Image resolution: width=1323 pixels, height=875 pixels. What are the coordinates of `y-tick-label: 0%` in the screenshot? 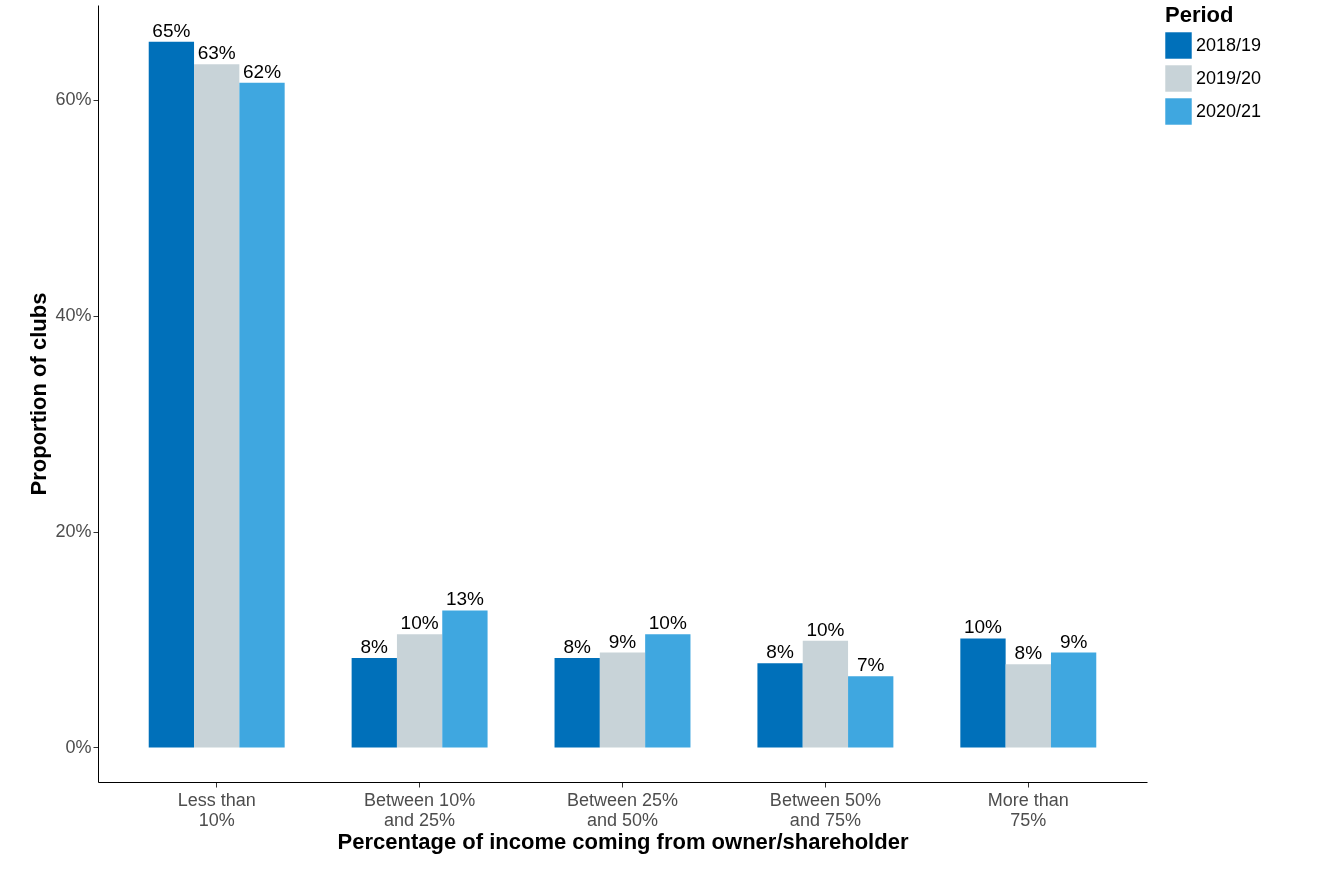 It's located at (78, 746).